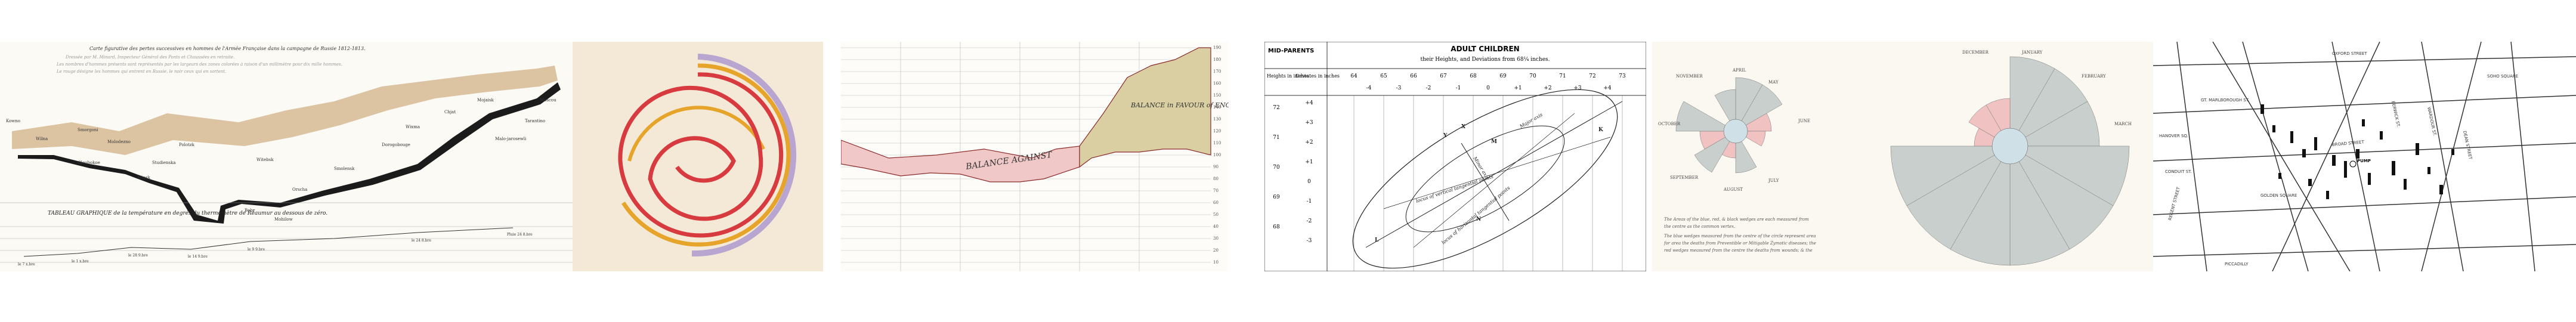 Image resolution: width=2576 pixels, height=322 pixels. I want to click on galton-header-title: ADULT CHILDREN, so click(1485, 49).